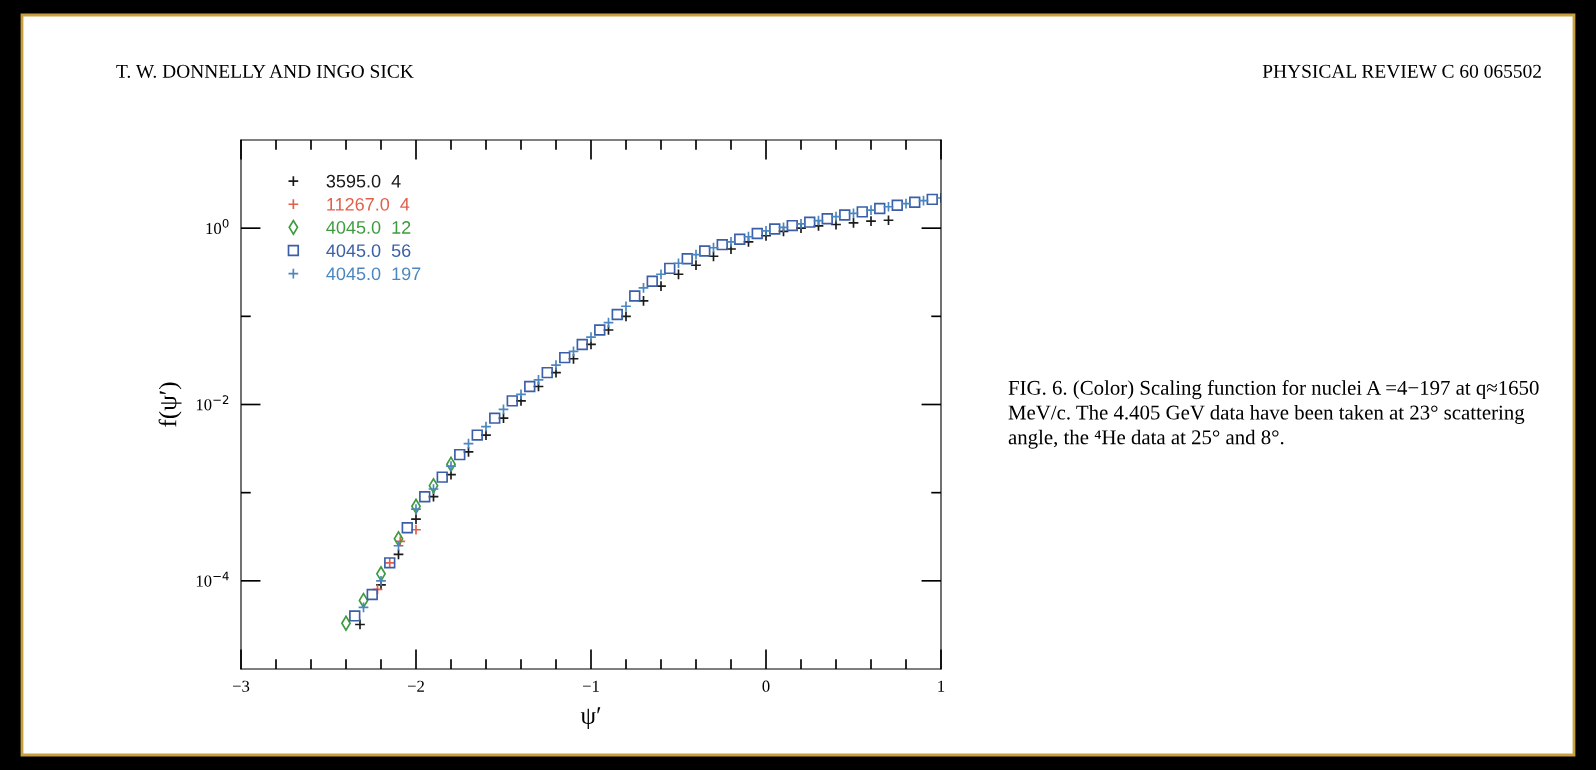  What do you see at coordinates (212, 403) in the screenshot?
I see `y-tick-label: 10$^{−2}$` at bounding box center [212, 403].